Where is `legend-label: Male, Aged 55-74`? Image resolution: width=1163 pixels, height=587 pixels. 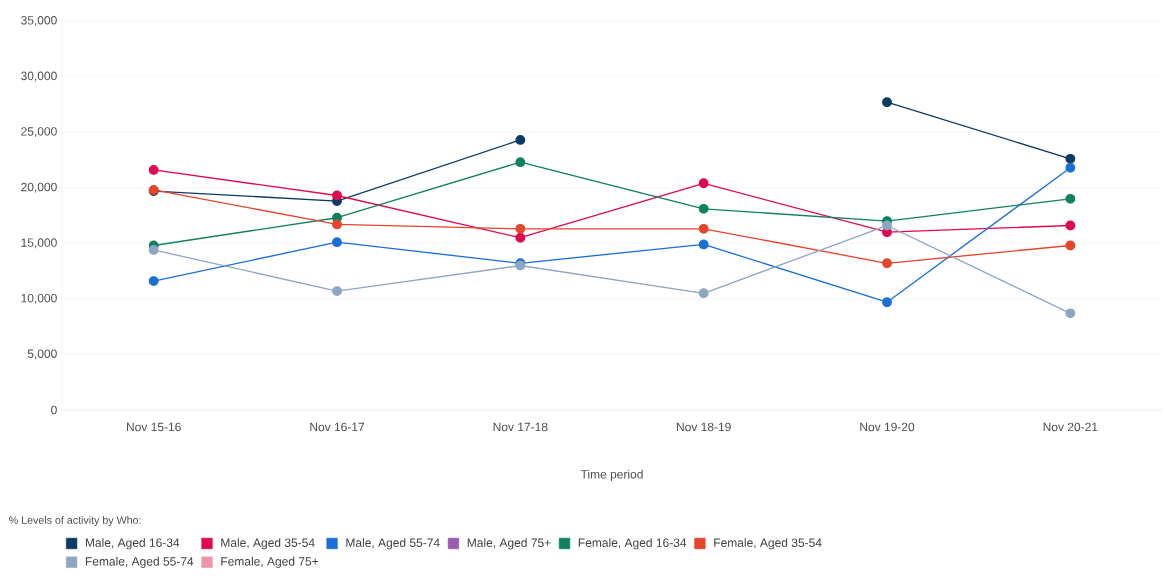 legend-label: Male, Aged 55-74 is located at coordinates (393, 544).